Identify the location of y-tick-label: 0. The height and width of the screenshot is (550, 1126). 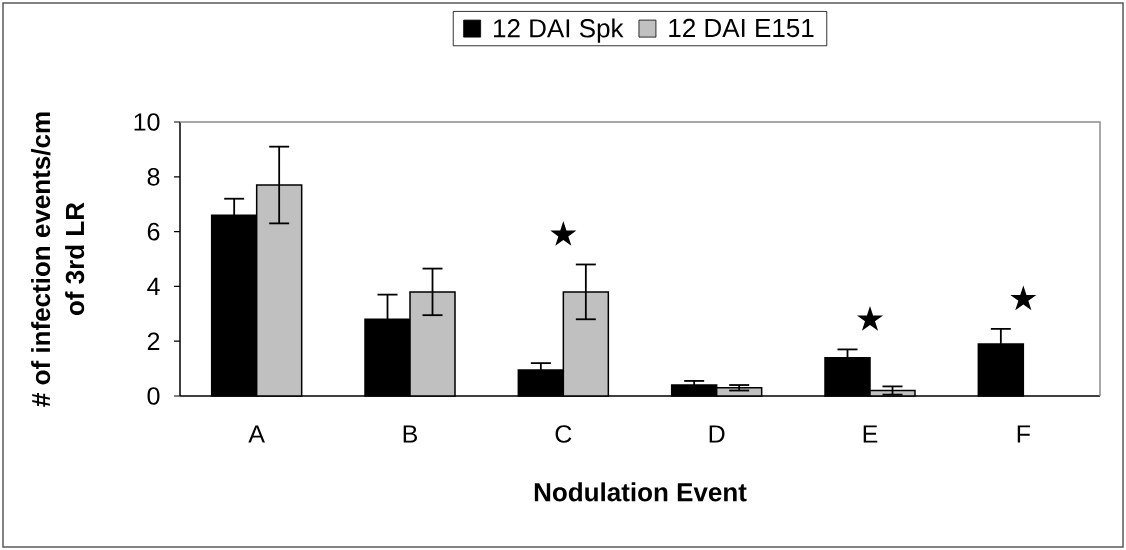
(153, 396).